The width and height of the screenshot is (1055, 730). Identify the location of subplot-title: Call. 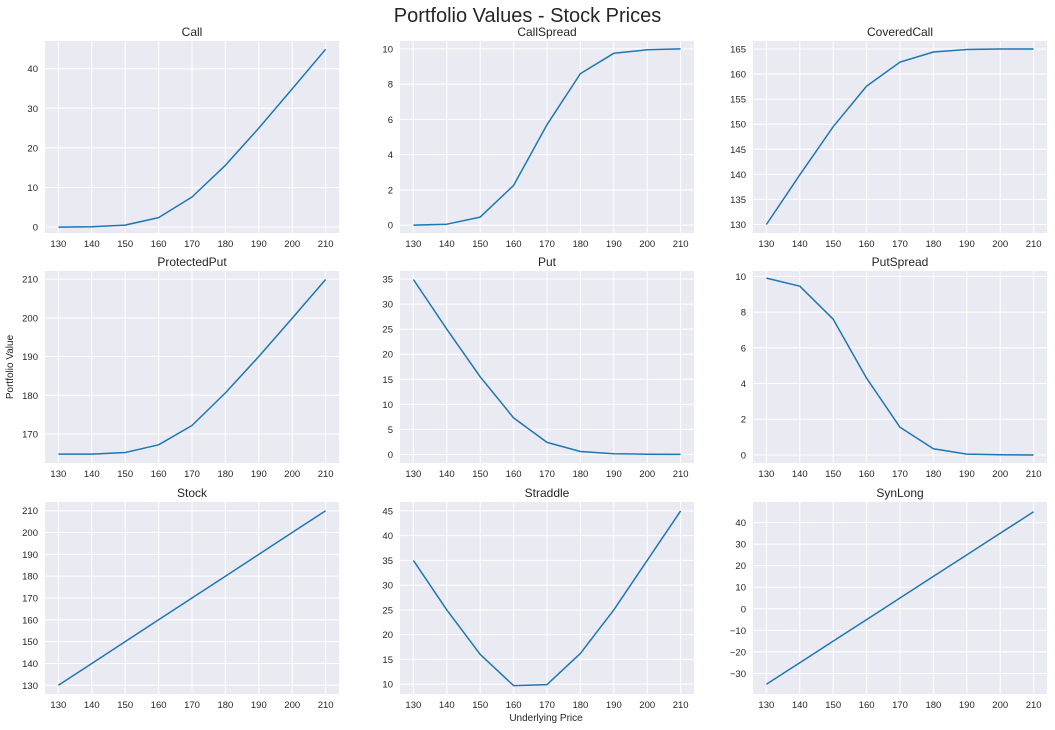
(192, 32).